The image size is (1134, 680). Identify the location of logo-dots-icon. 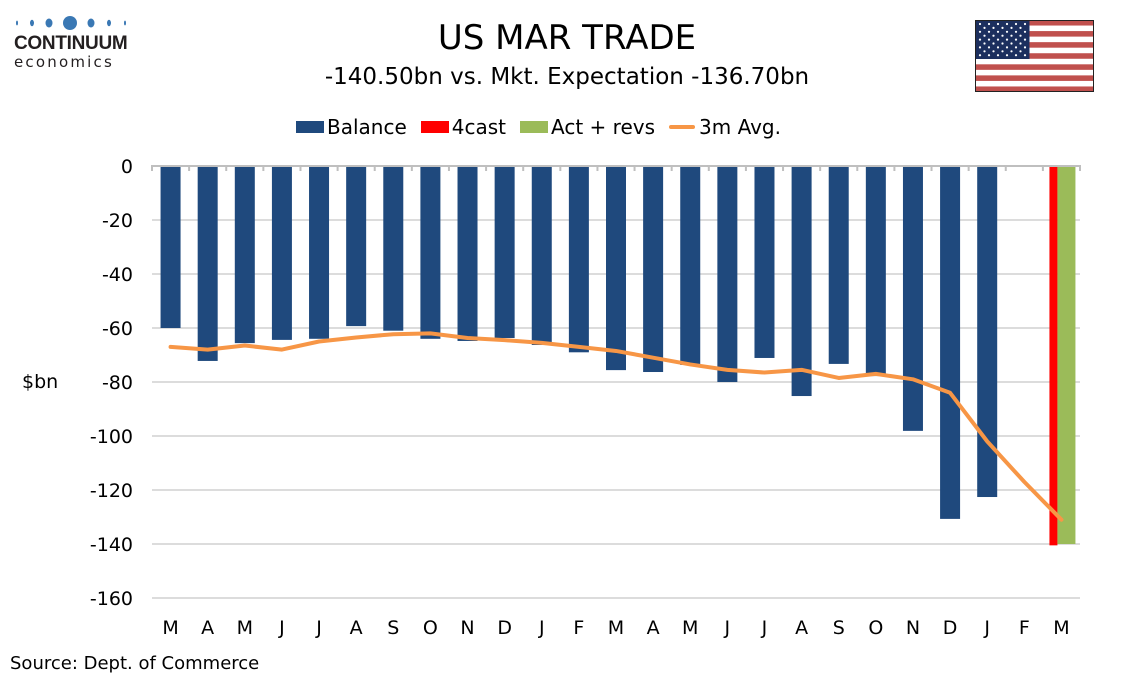
(74, 23).